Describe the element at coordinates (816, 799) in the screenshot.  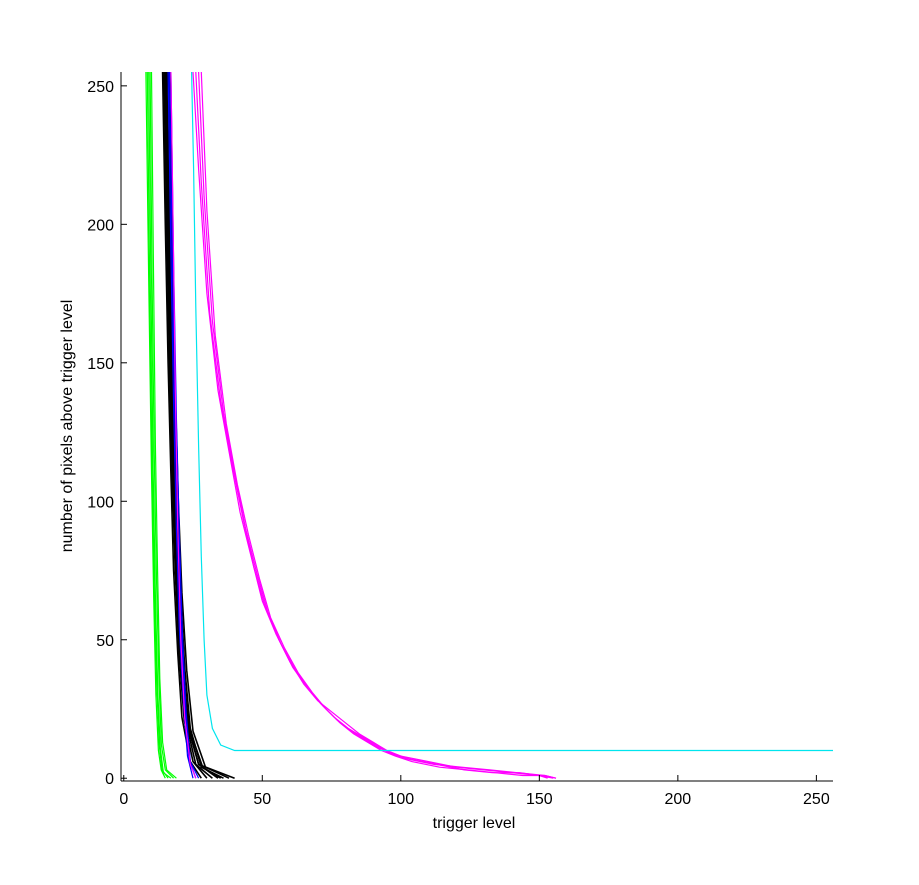
I see `x-tick-label: 250` at that location.